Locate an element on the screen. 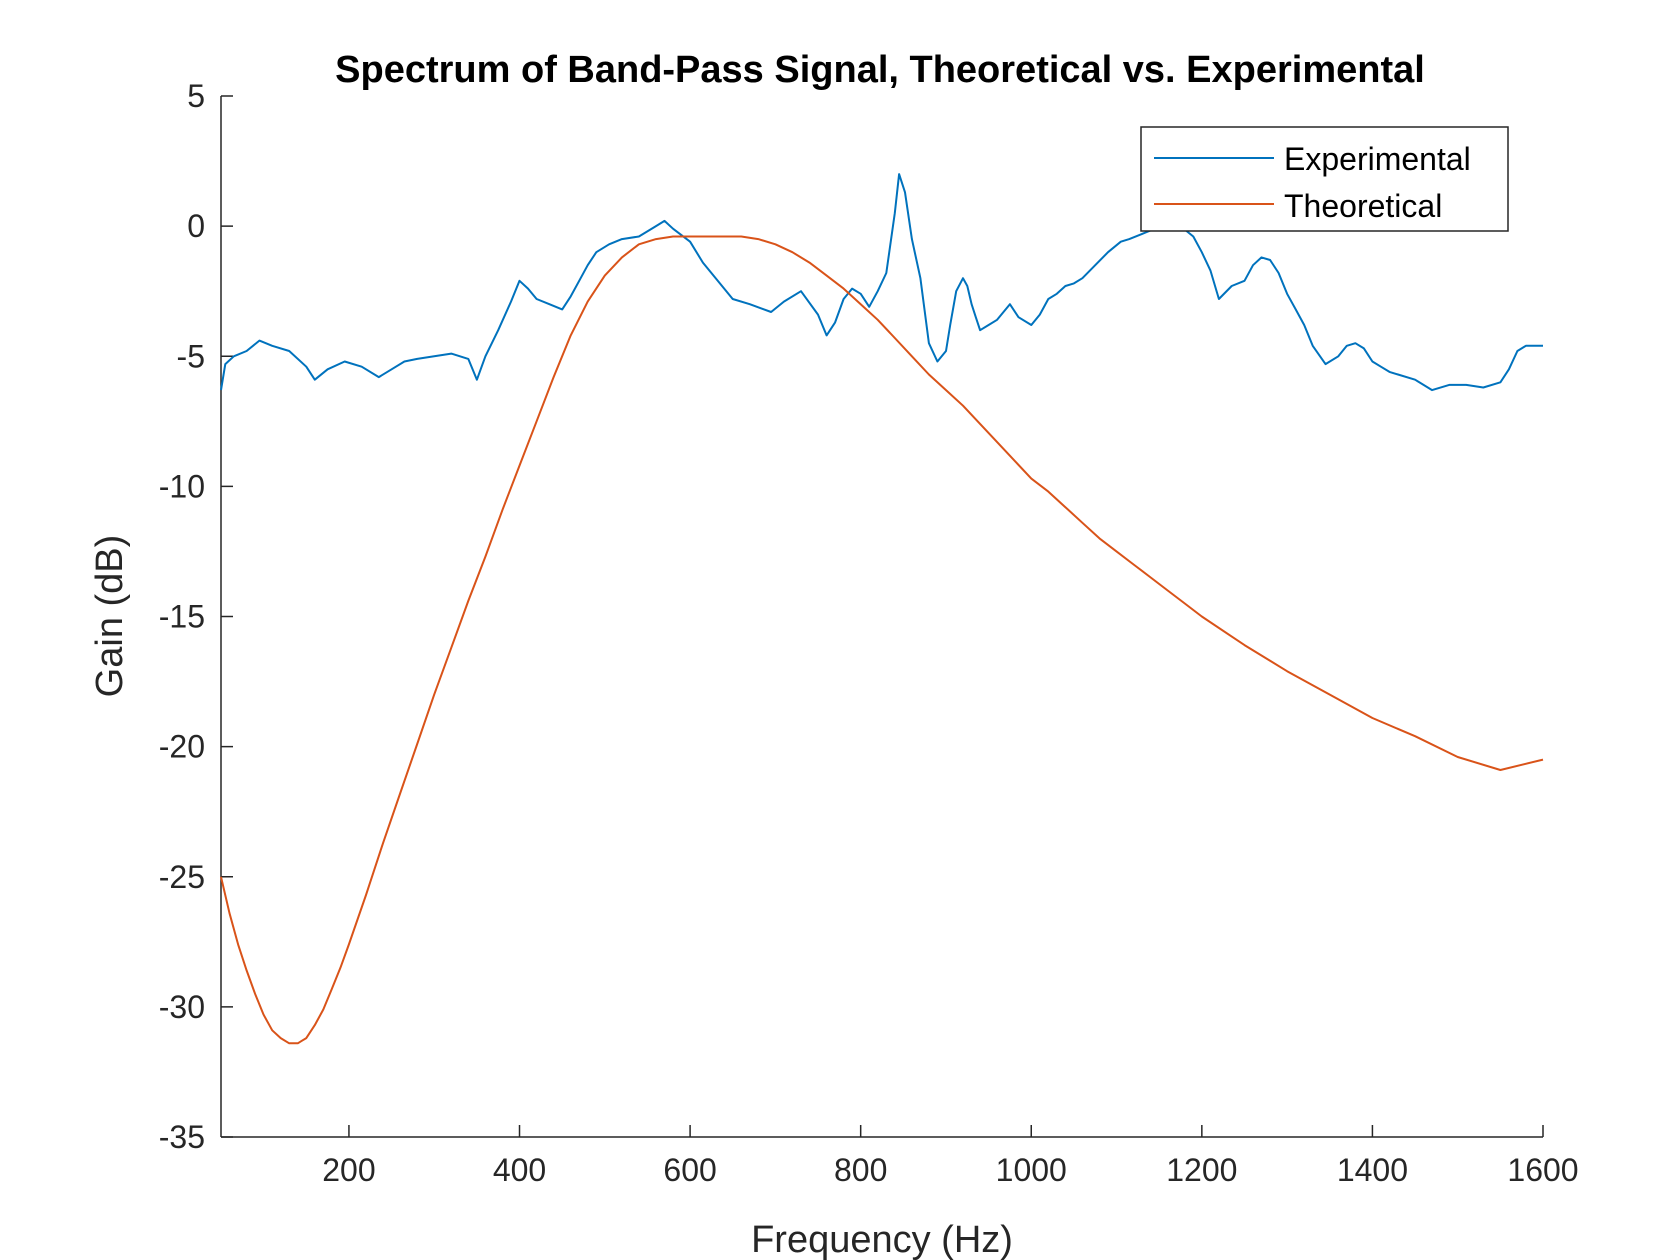 The width and height of the screenshot is (1680, 1260). y-tick-label: 0 is located at coordinates (196, 226).